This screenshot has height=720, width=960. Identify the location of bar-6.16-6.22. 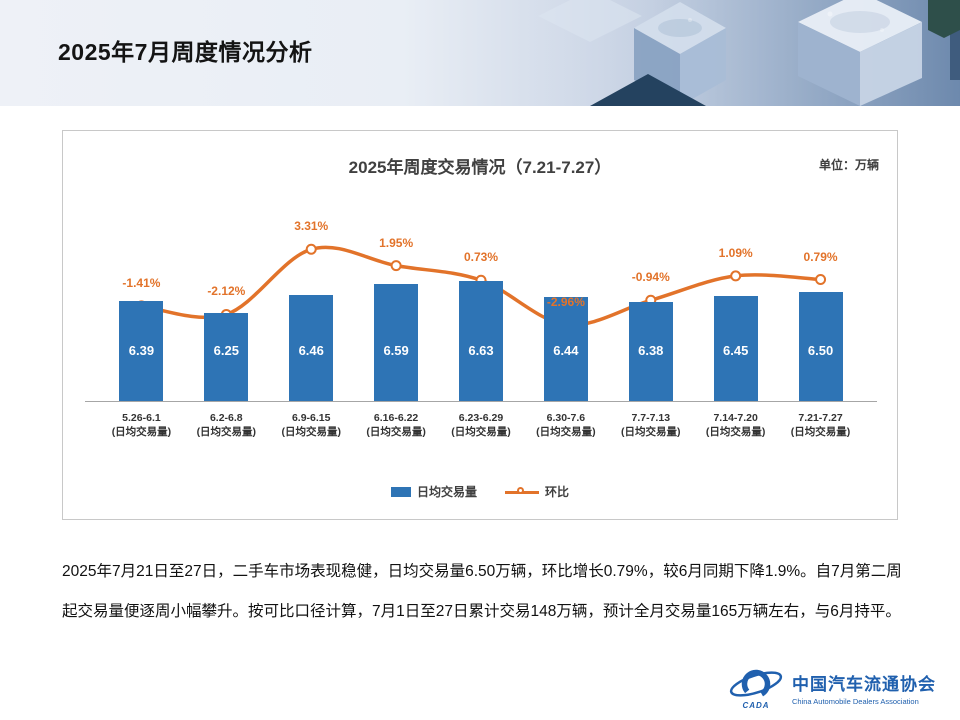
(396, 342).